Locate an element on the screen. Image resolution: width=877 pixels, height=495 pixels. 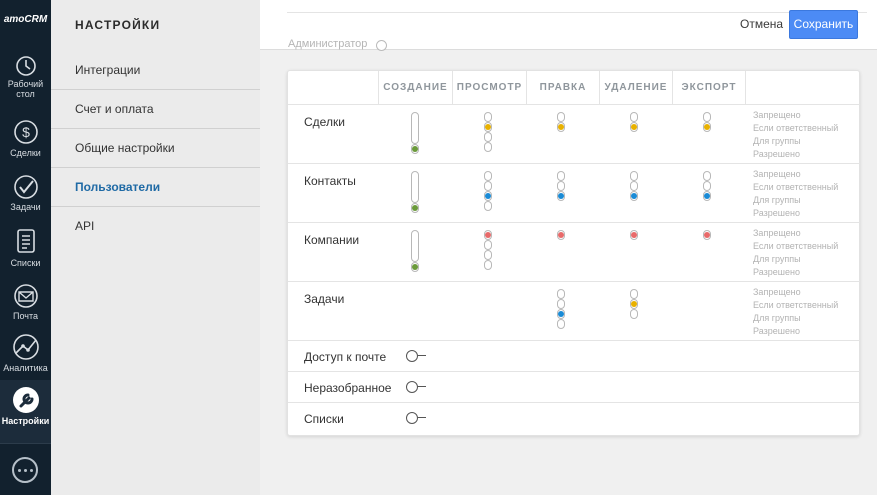
nav-analytics: Аналитика is located at coordinates (25, 353).